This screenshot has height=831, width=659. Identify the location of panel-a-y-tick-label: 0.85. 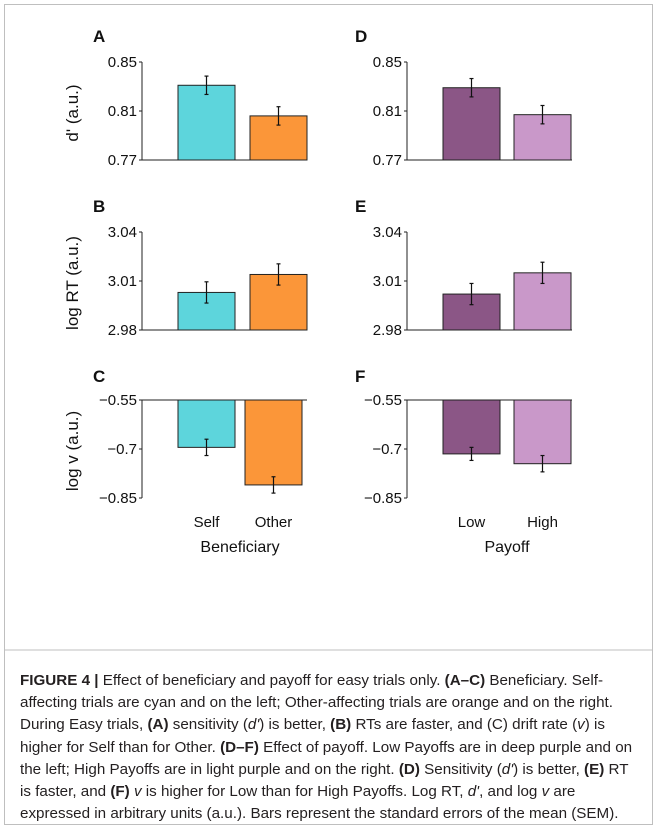
(122, 62).